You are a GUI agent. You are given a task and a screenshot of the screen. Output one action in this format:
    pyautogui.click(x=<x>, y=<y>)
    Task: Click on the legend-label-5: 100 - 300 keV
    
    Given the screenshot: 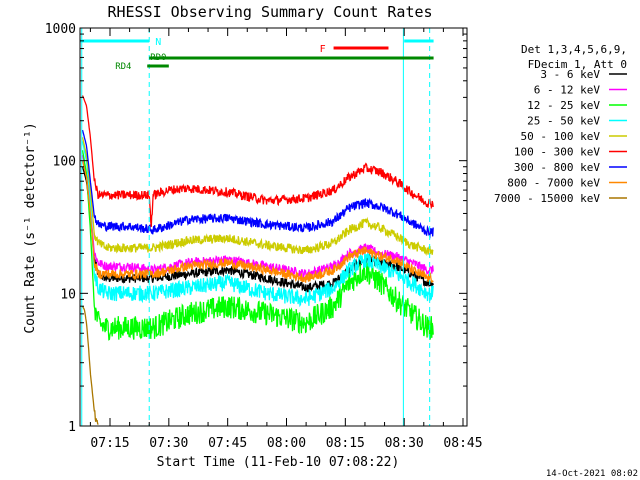 What is the action you would take?
    pyautogui.click(x=557, y=152)
    